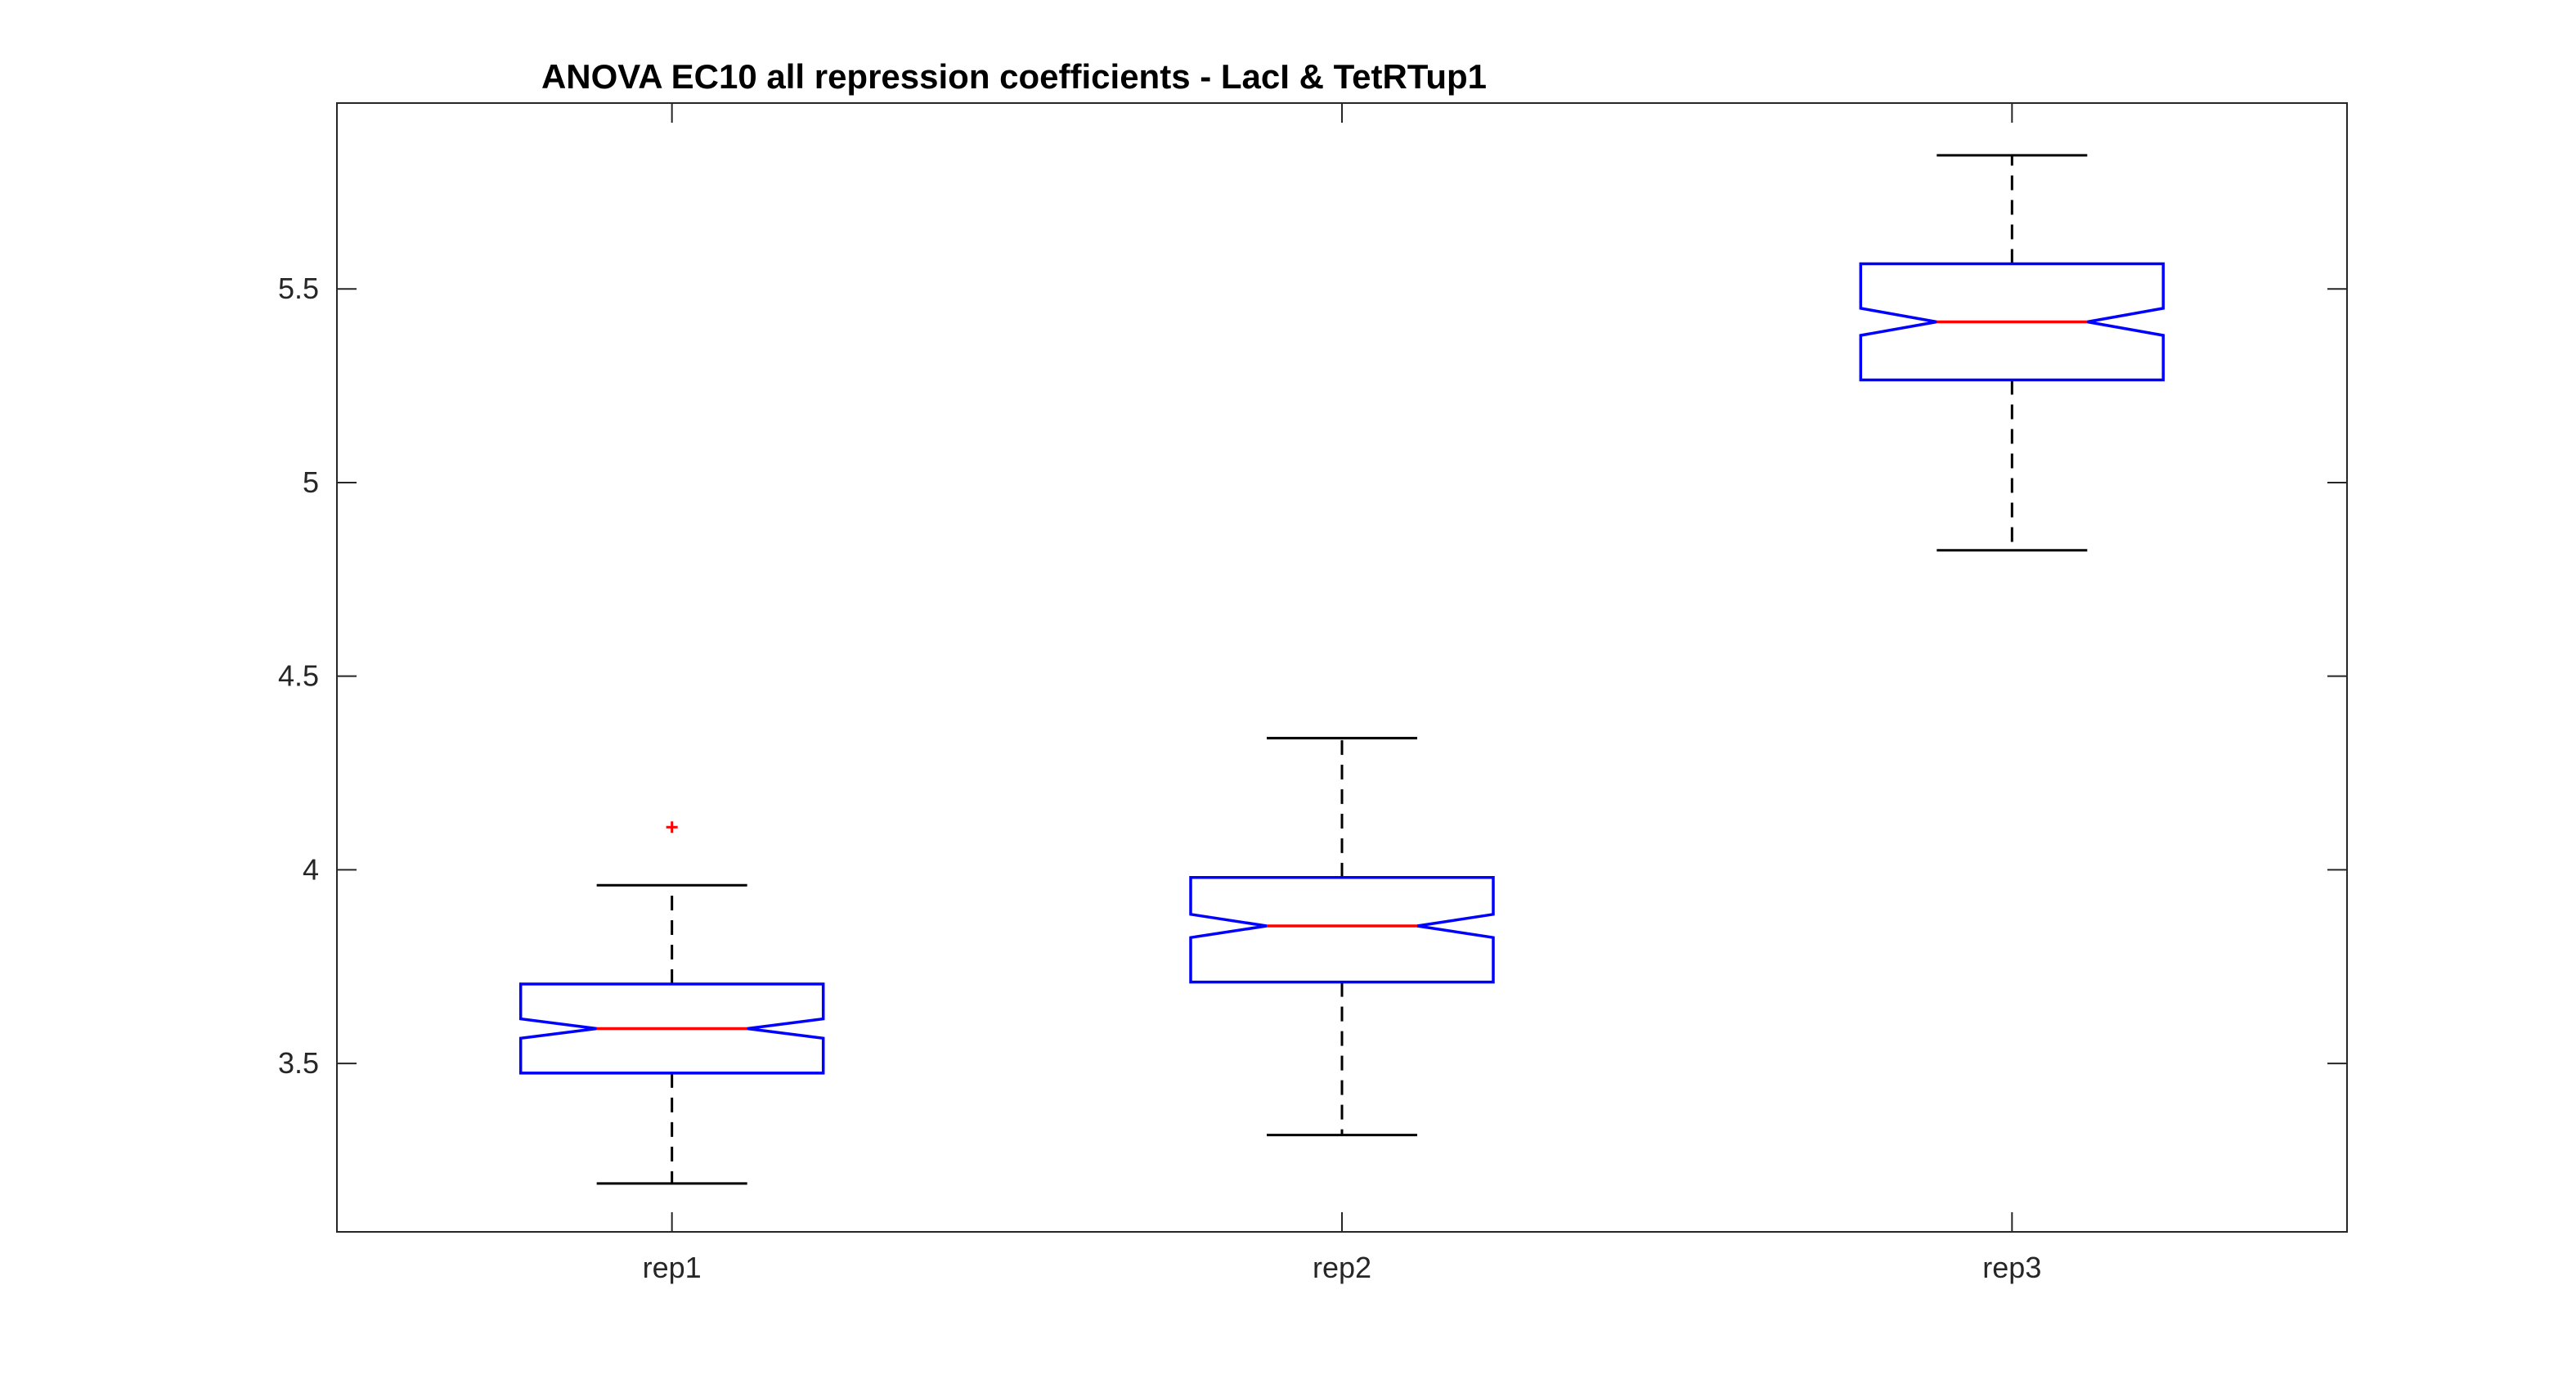 The width and height of the screenshot is (2576, 1375). Describe the element at coordinates (1342, 1268) in the screenshot. I see `x-tick-label: rep2` at that location.